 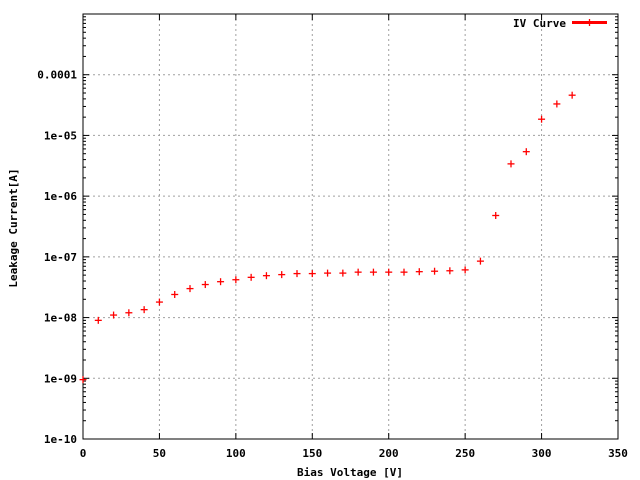 I want to click on x-tick-label: 50, so click(x=159, y=453).